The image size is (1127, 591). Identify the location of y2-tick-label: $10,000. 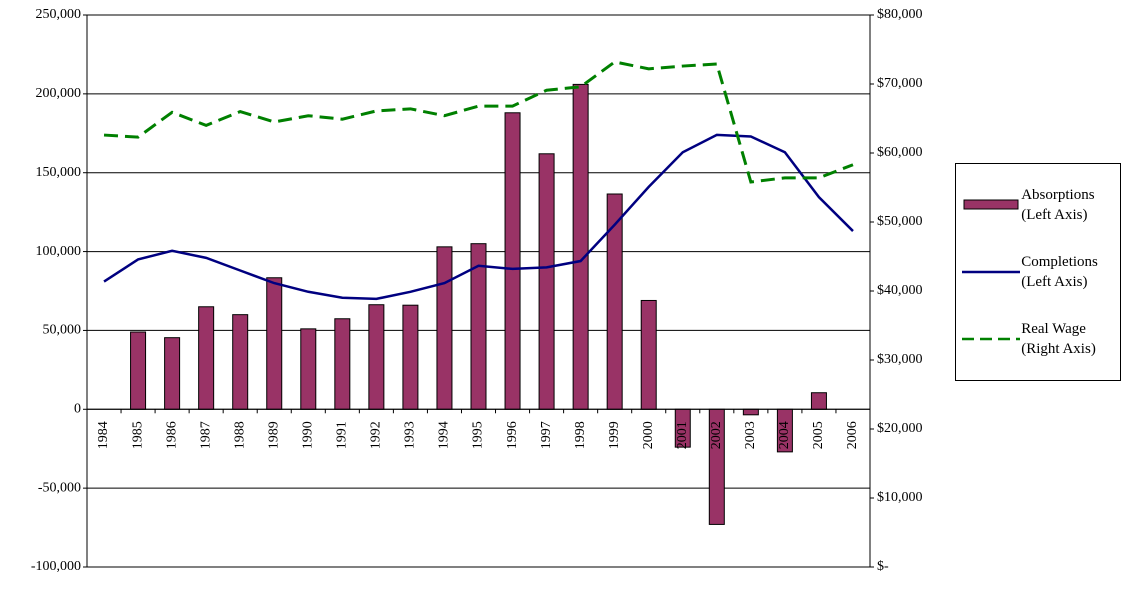
(900, 497).